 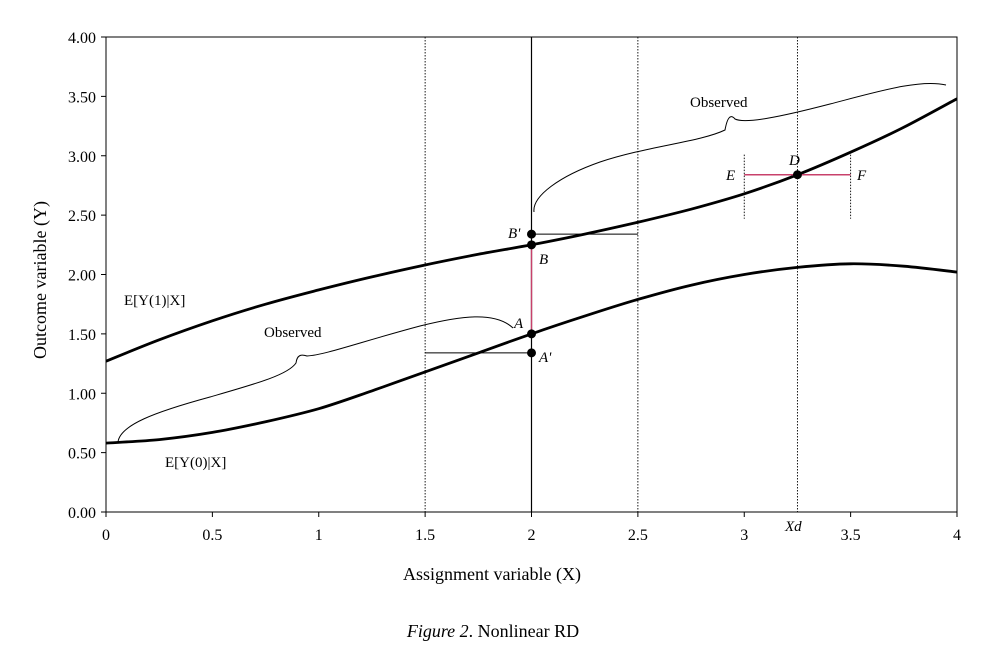 I want to click on point-a, so click(x=531, y=334).